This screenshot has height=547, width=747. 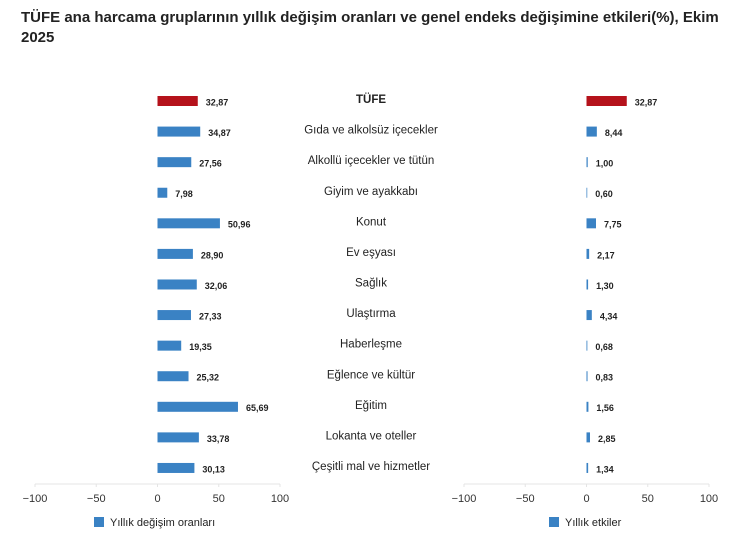 I want to click on value-label: 0,68, so click(x=604, y=347).